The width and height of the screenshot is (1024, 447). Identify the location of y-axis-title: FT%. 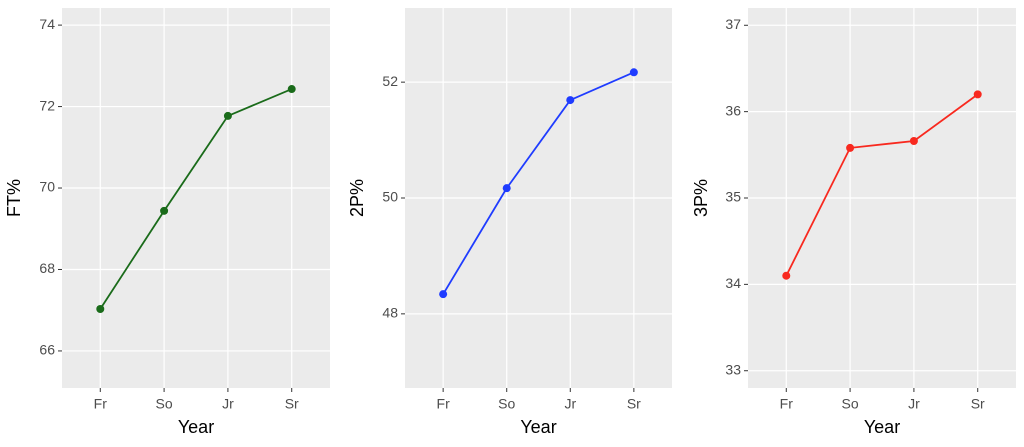
(14, 198).